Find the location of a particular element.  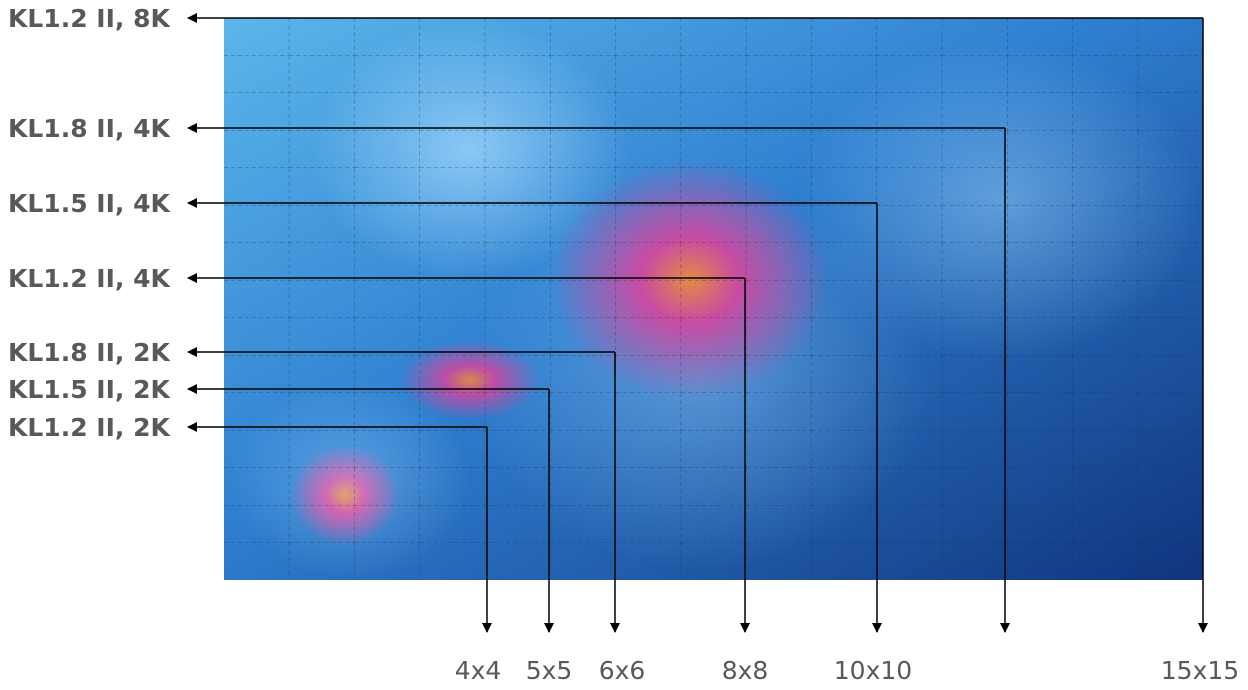

grid-size-label: 5x5 is located at coordinates (549, 670).